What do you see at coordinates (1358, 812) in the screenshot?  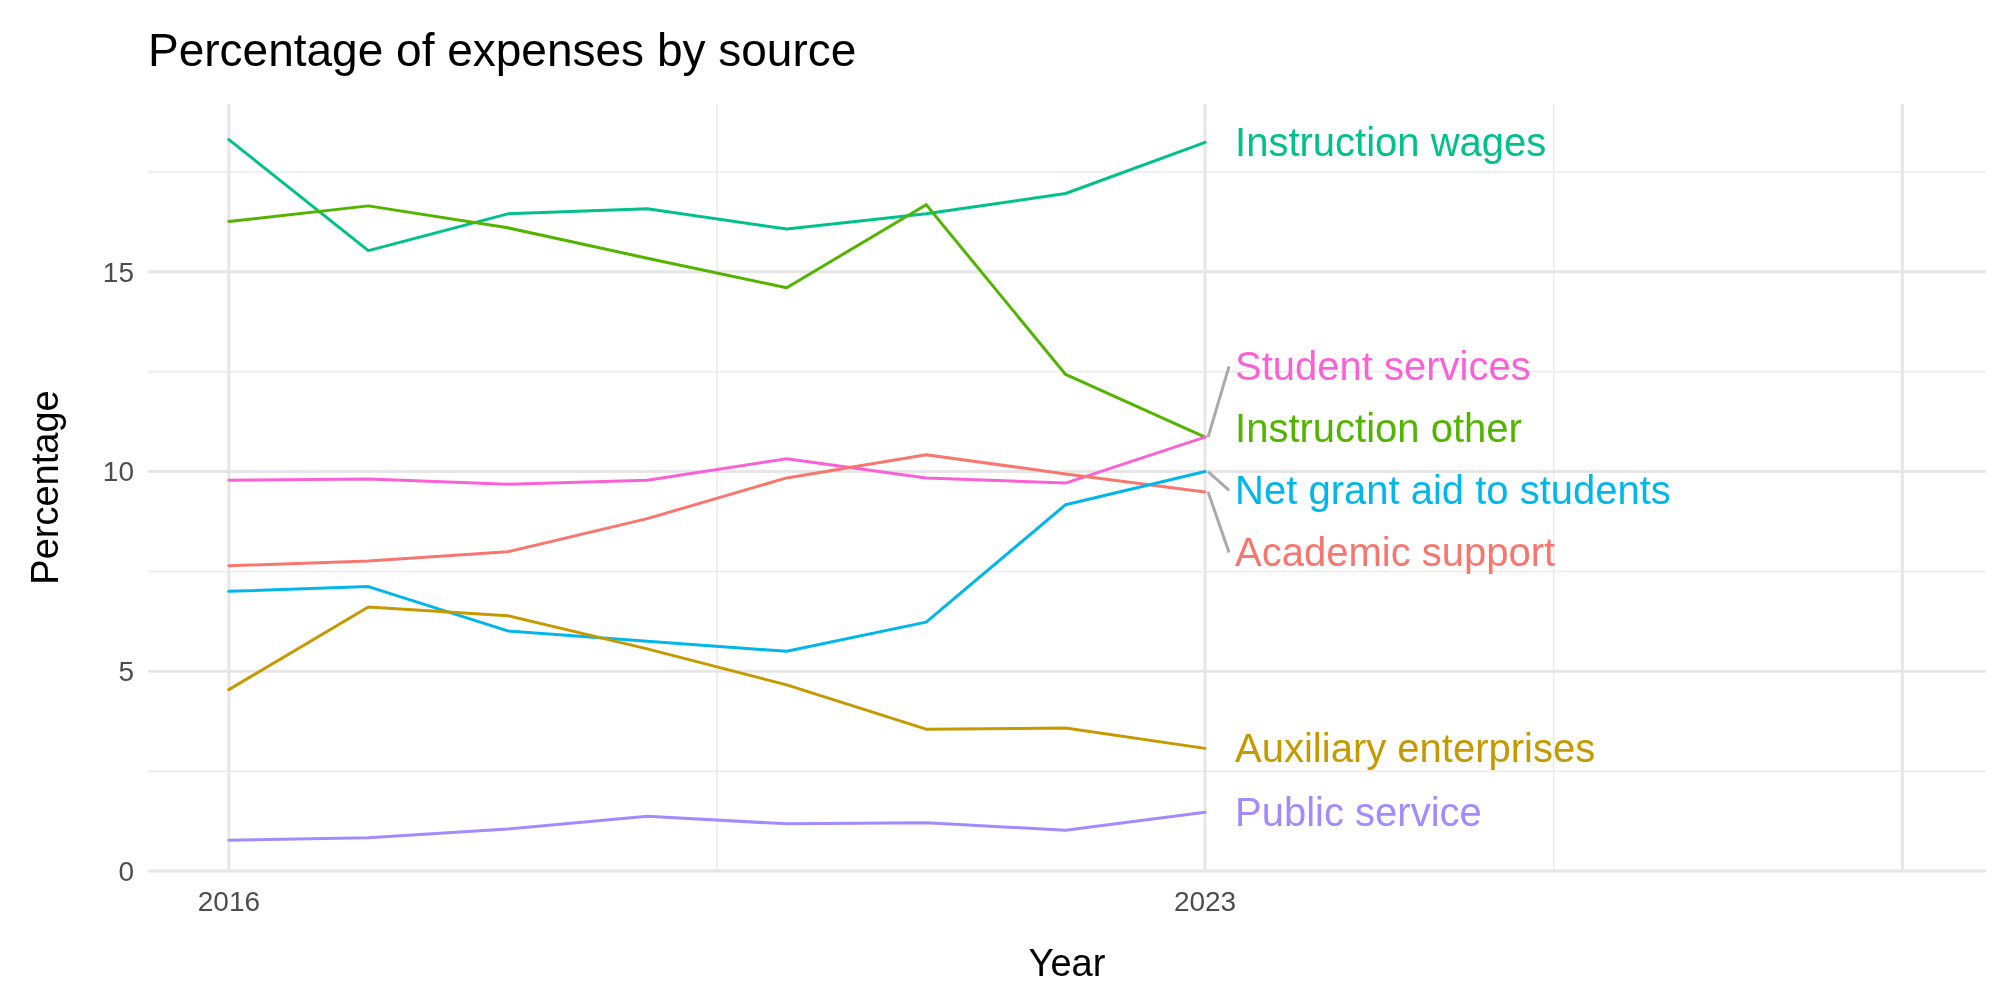 I see `series-label: Public service` at bounding box center [1358, 812].